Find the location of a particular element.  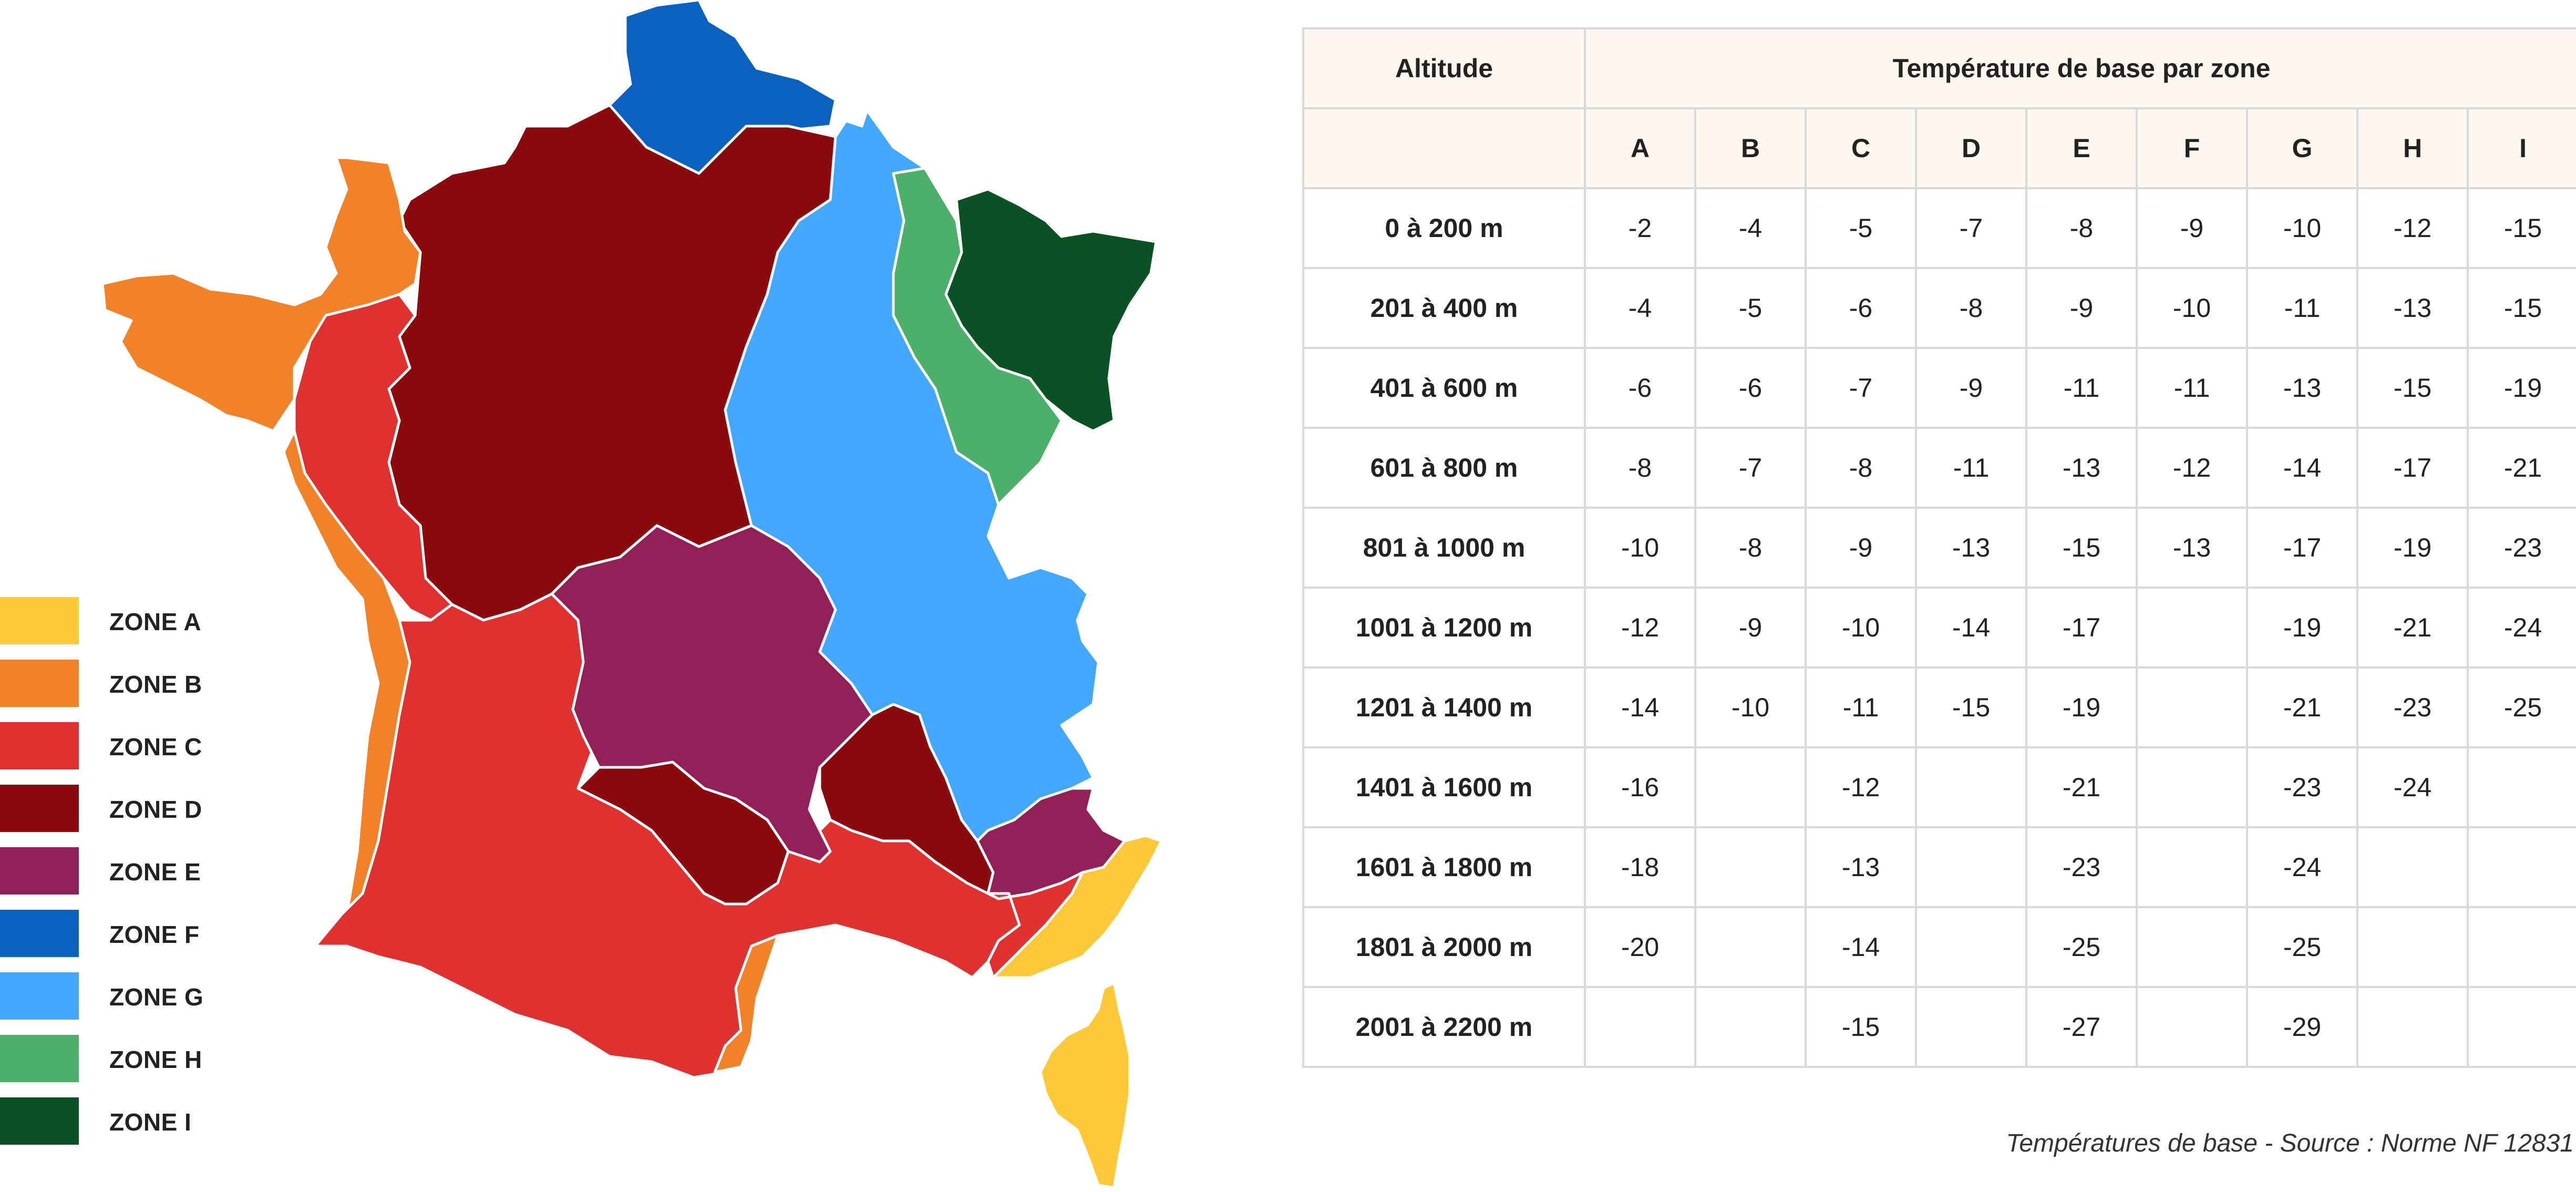

temperature-cell: -25 is located at coordinates (2081, 947).